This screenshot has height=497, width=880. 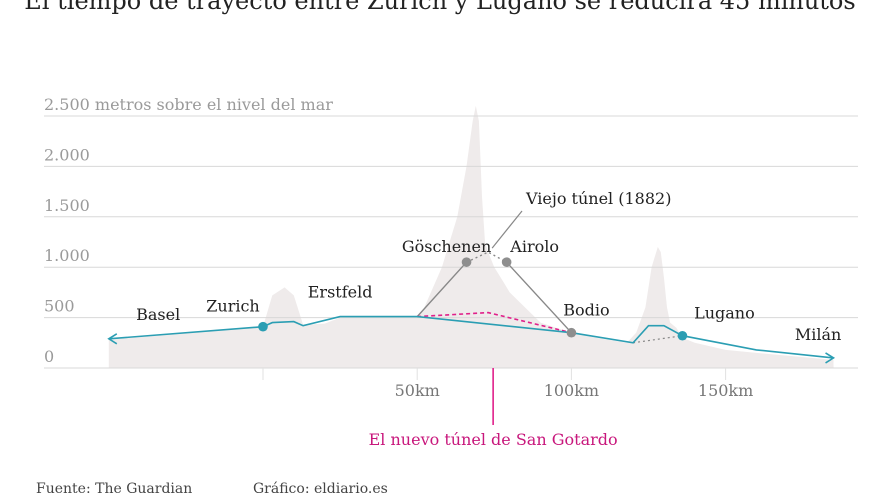 I want to click on station-label-basel: Basel, so click(x=158, y=314).